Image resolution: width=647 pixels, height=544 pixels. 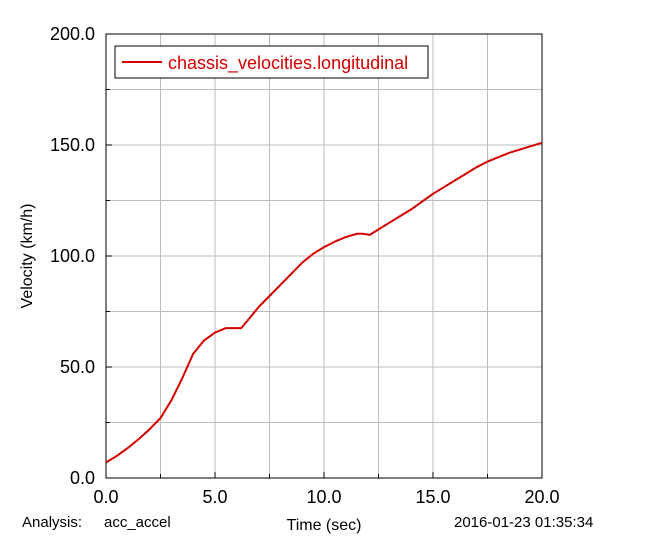 I want to click on y-tick-label: 100.0, so click(x=72, y=256).